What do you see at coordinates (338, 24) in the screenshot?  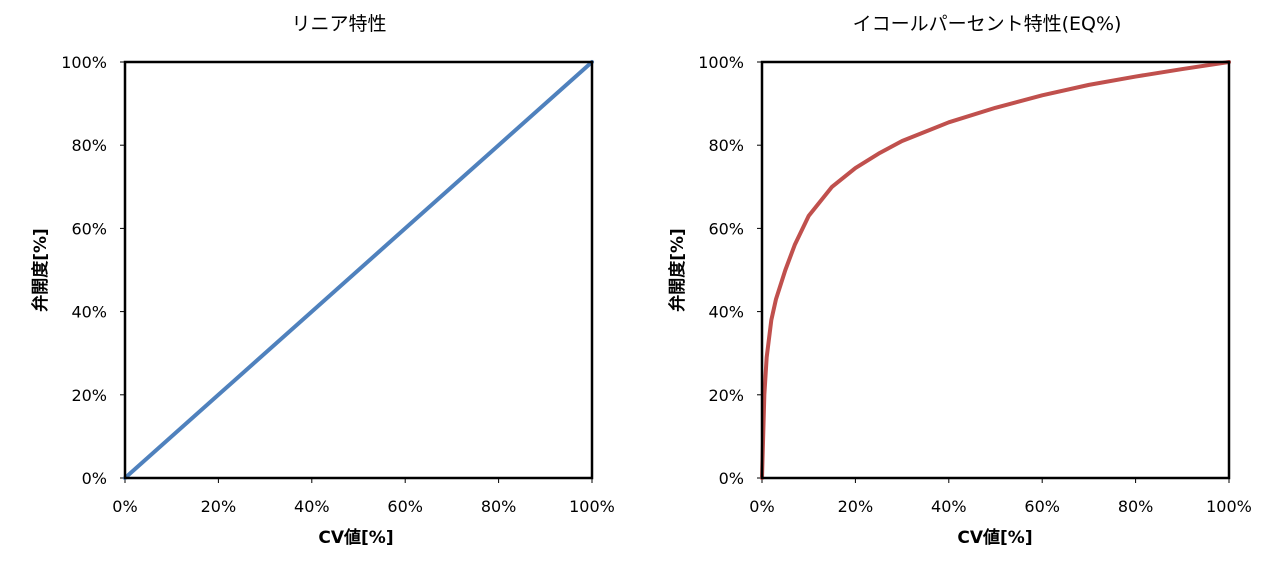 I see `chart-title: リニア特性` at bounding box center [338, 24].